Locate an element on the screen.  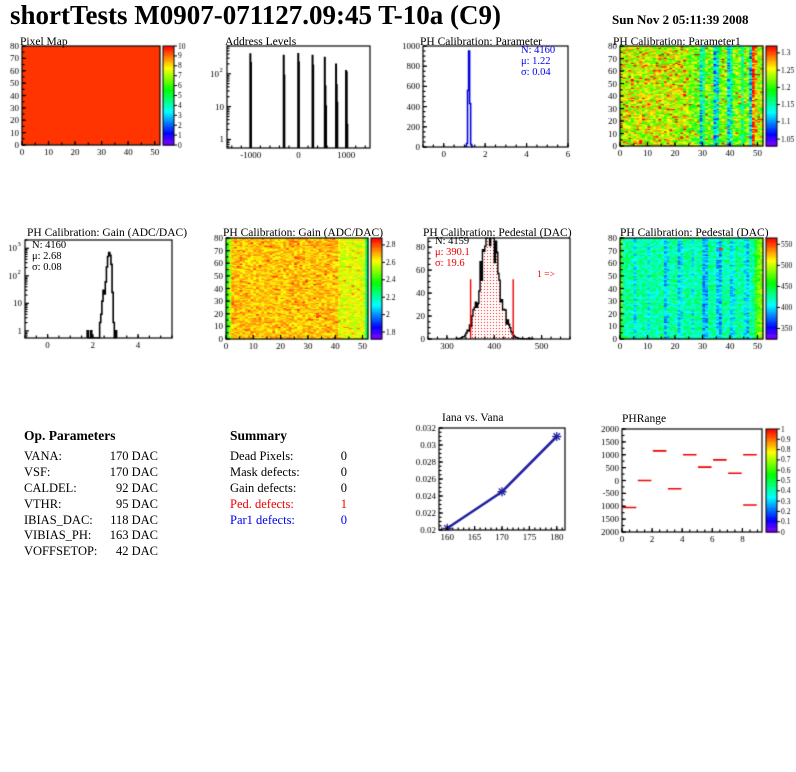
gain-stats: N: 4160 μ: 2.68 σ: 0.08 is located at coordinates (49, 256).